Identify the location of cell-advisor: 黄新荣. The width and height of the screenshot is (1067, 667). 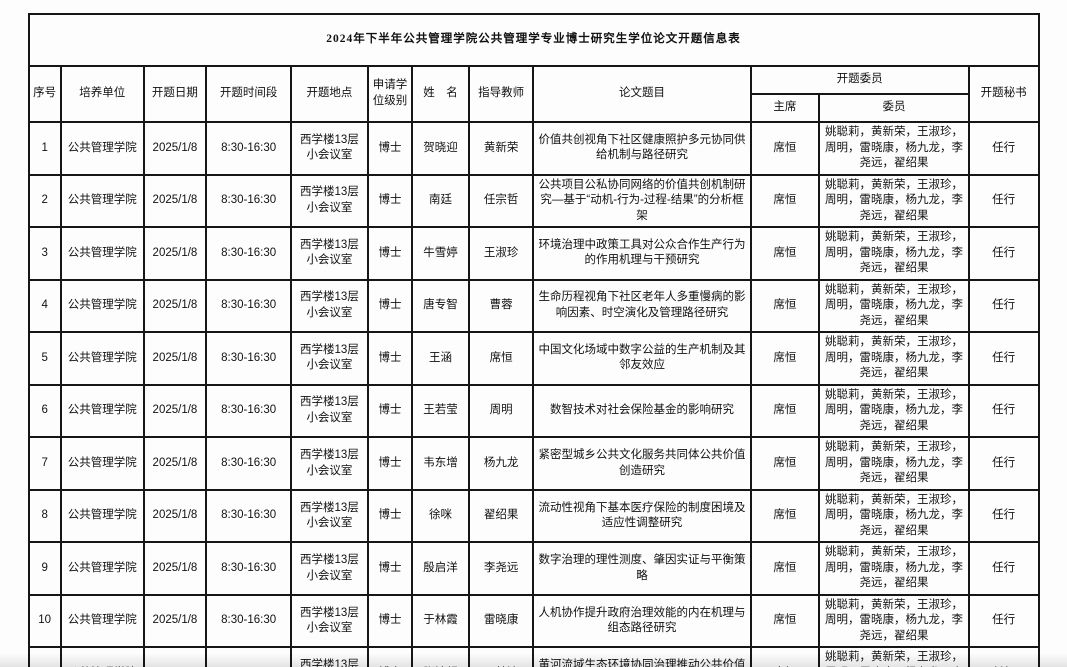
(501, 148).